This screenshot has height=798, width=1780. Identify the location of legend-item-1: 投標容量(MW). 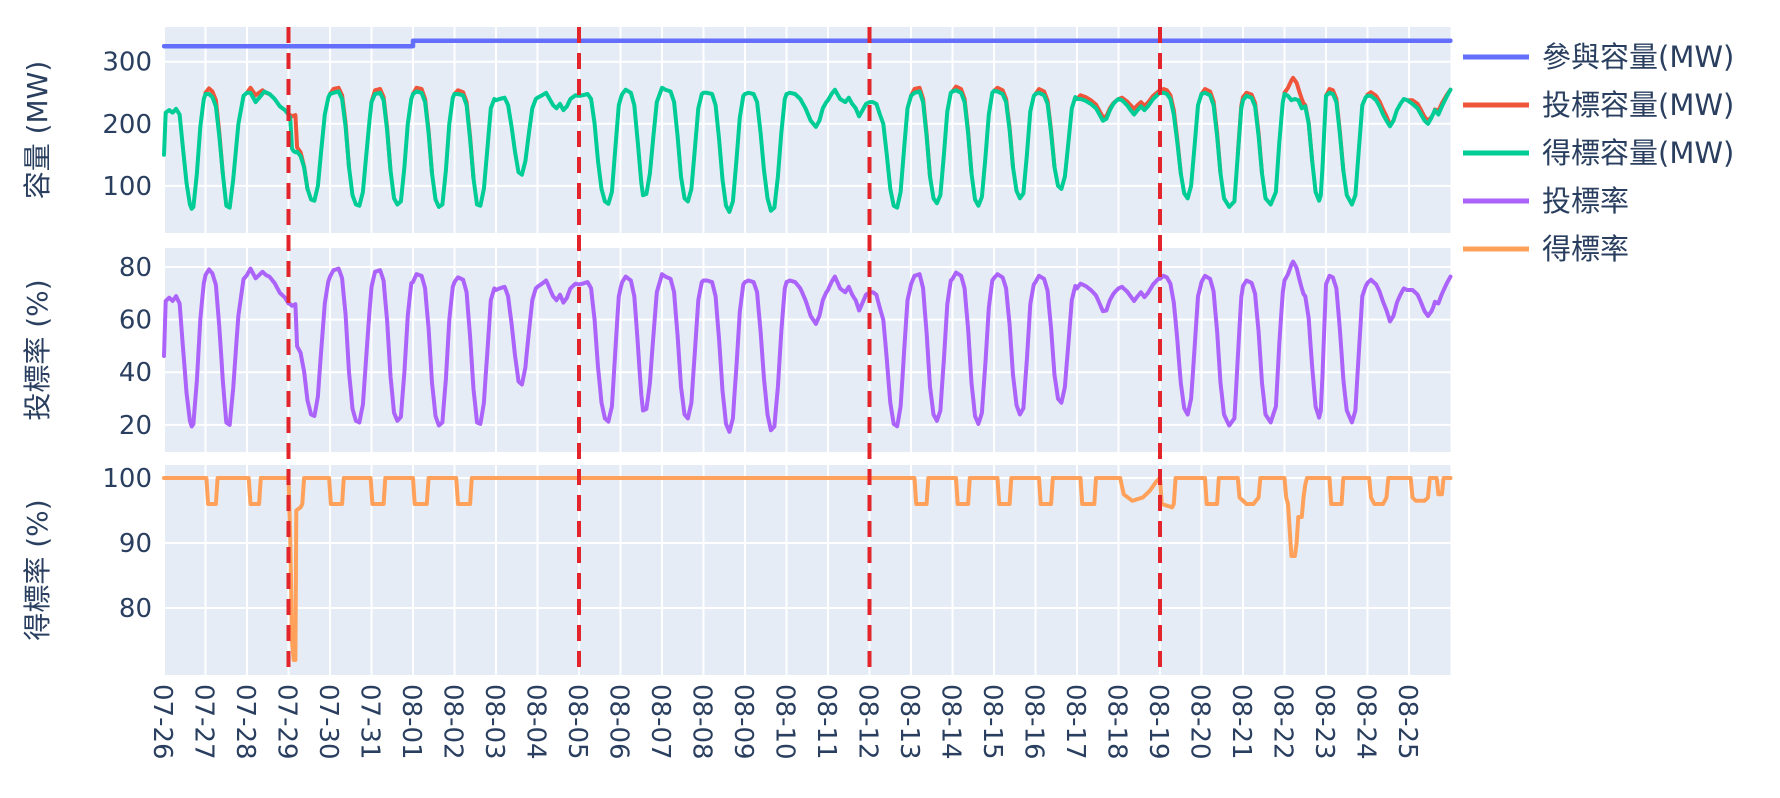
(1598, 105).